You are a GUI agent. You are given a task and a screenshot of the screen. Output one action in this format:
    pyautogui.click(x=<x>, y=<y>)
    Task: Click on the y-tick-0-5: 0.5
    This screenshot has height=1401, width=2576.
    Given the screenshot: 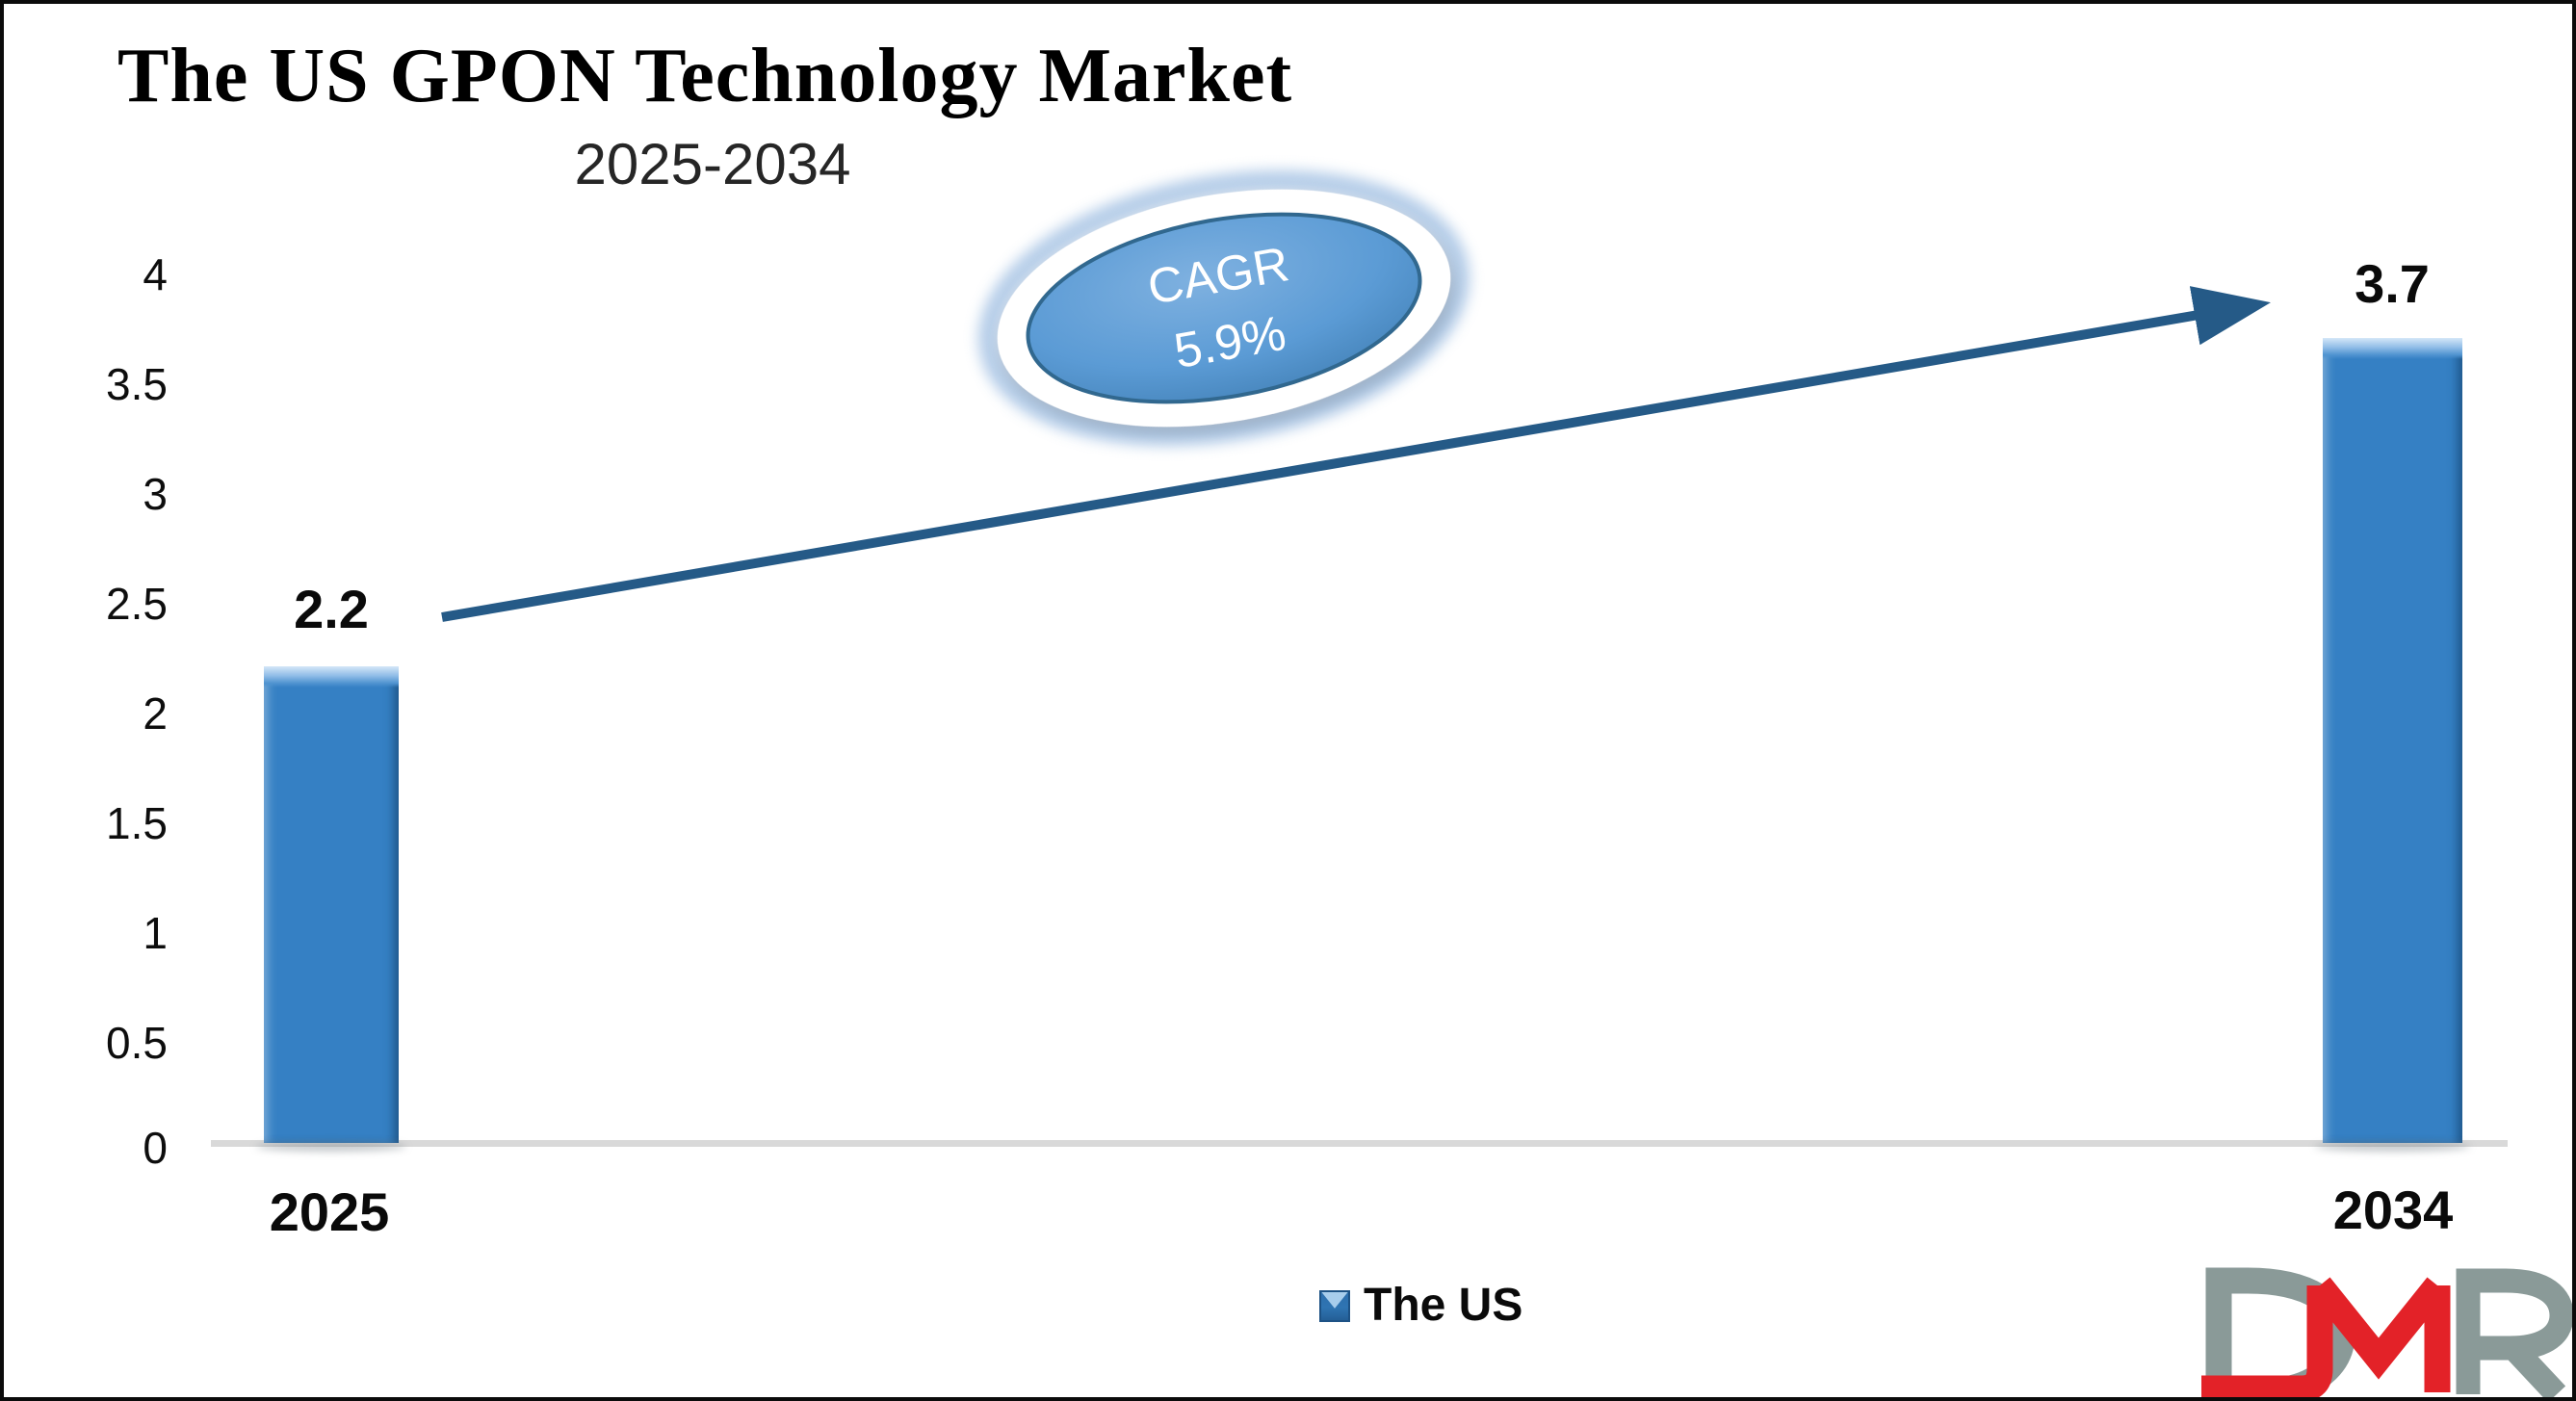 What is the action you would take?
    pyautogui.click(x=137, y=1043)
    